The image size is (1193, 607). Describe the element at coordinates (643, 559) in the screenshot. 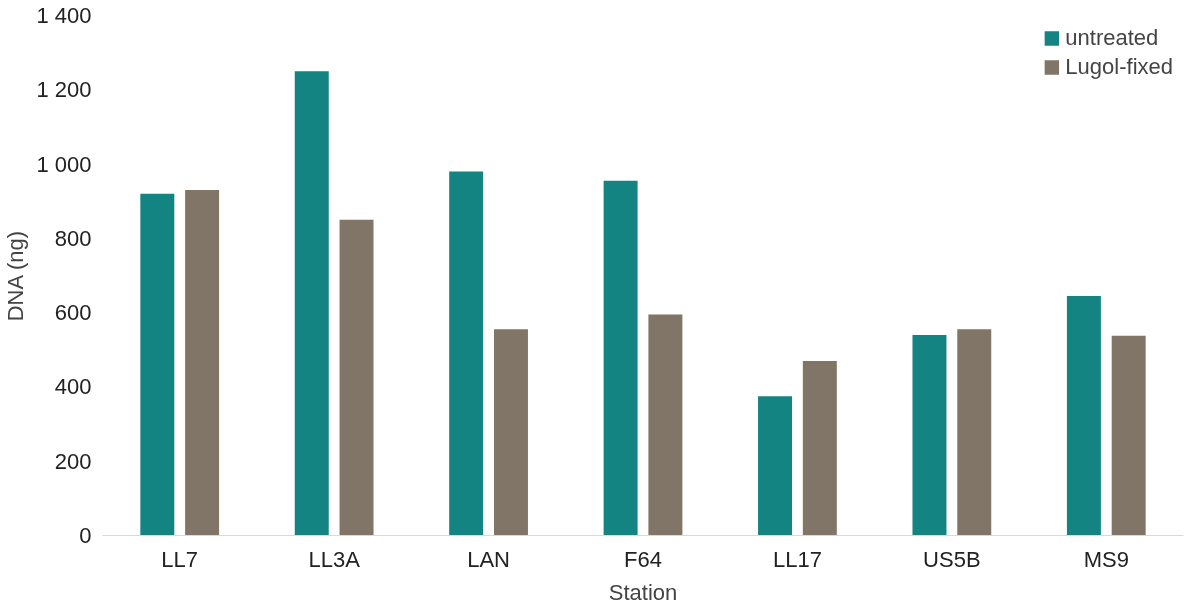

I see `x-tick-label: F64` at that location.